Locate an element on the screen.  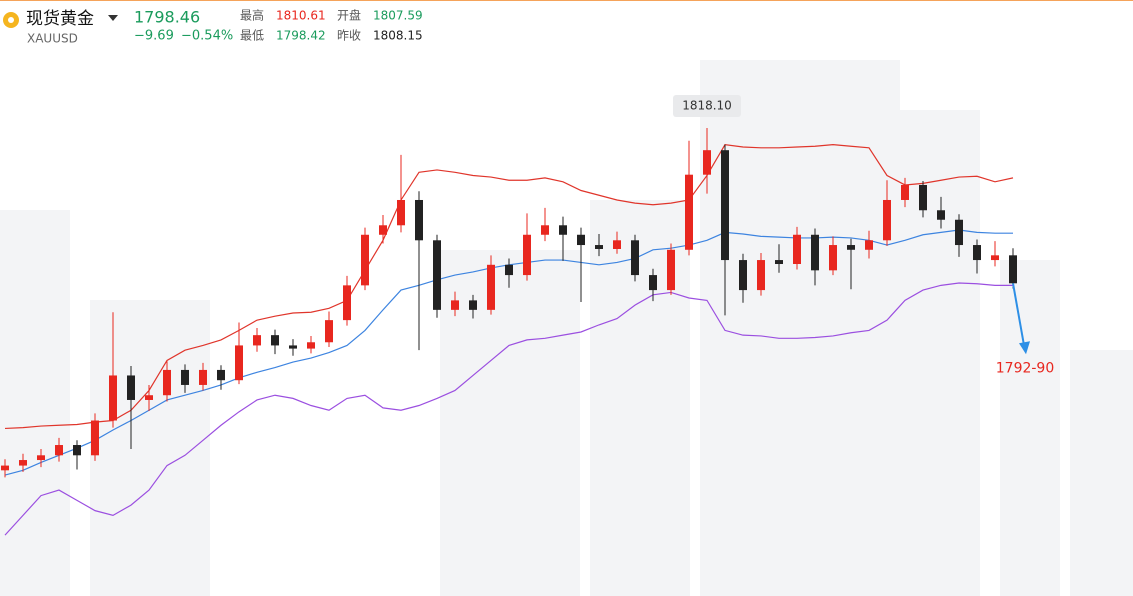
stat-value: 1808.15 is located at coordinates (398, 36).